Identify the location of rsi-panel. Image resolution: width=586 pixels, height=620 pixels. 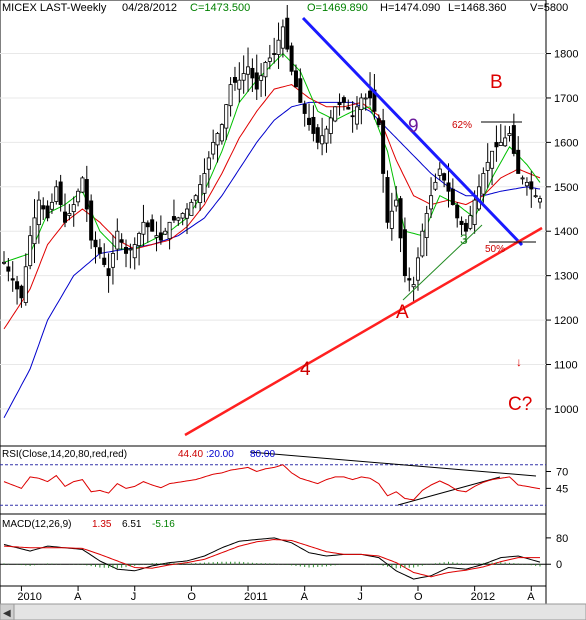
(273, 480).